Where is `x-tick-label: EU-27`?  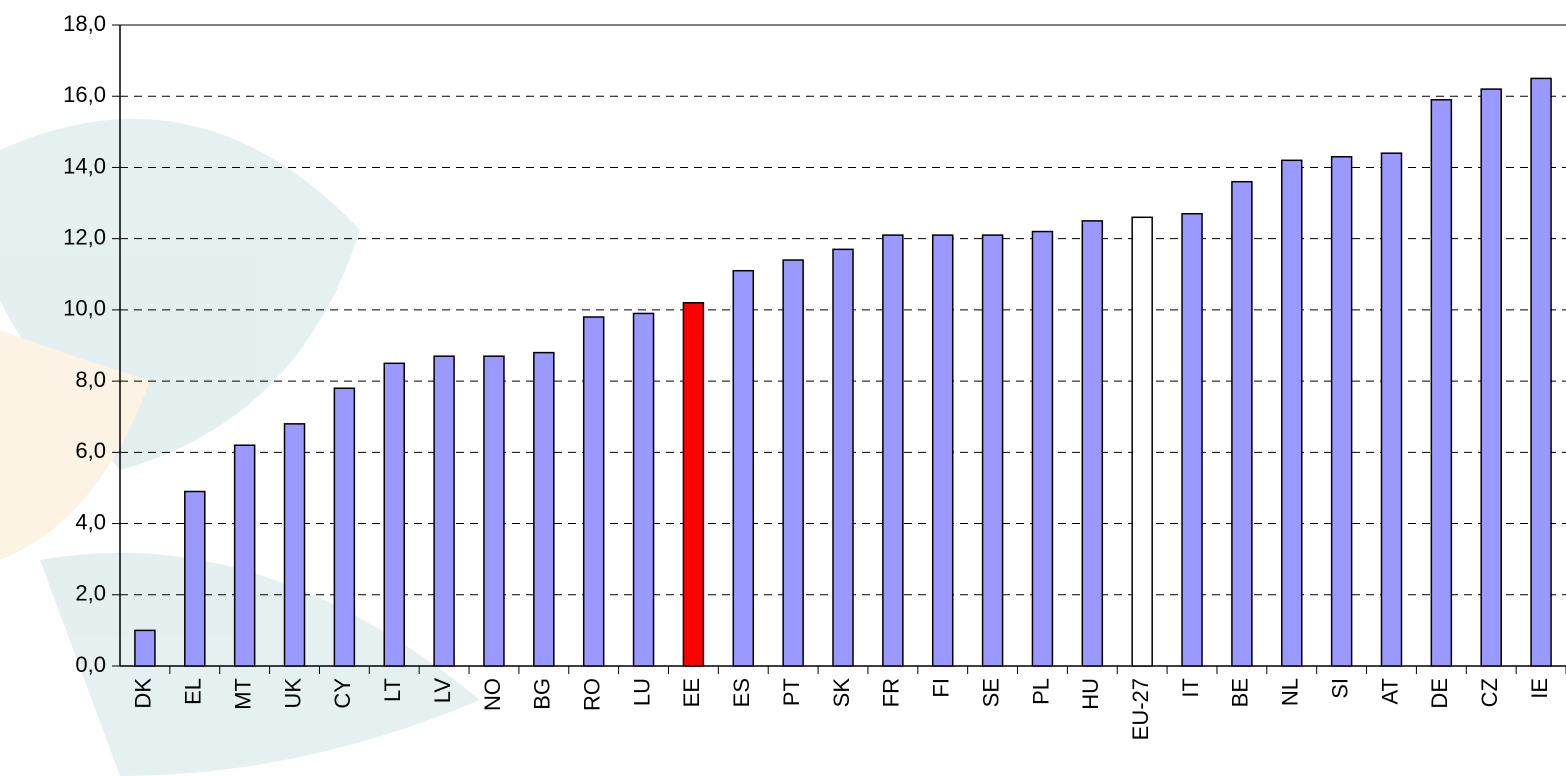 x-tick-label: EU-27 is located at coordinates (1140, 709).